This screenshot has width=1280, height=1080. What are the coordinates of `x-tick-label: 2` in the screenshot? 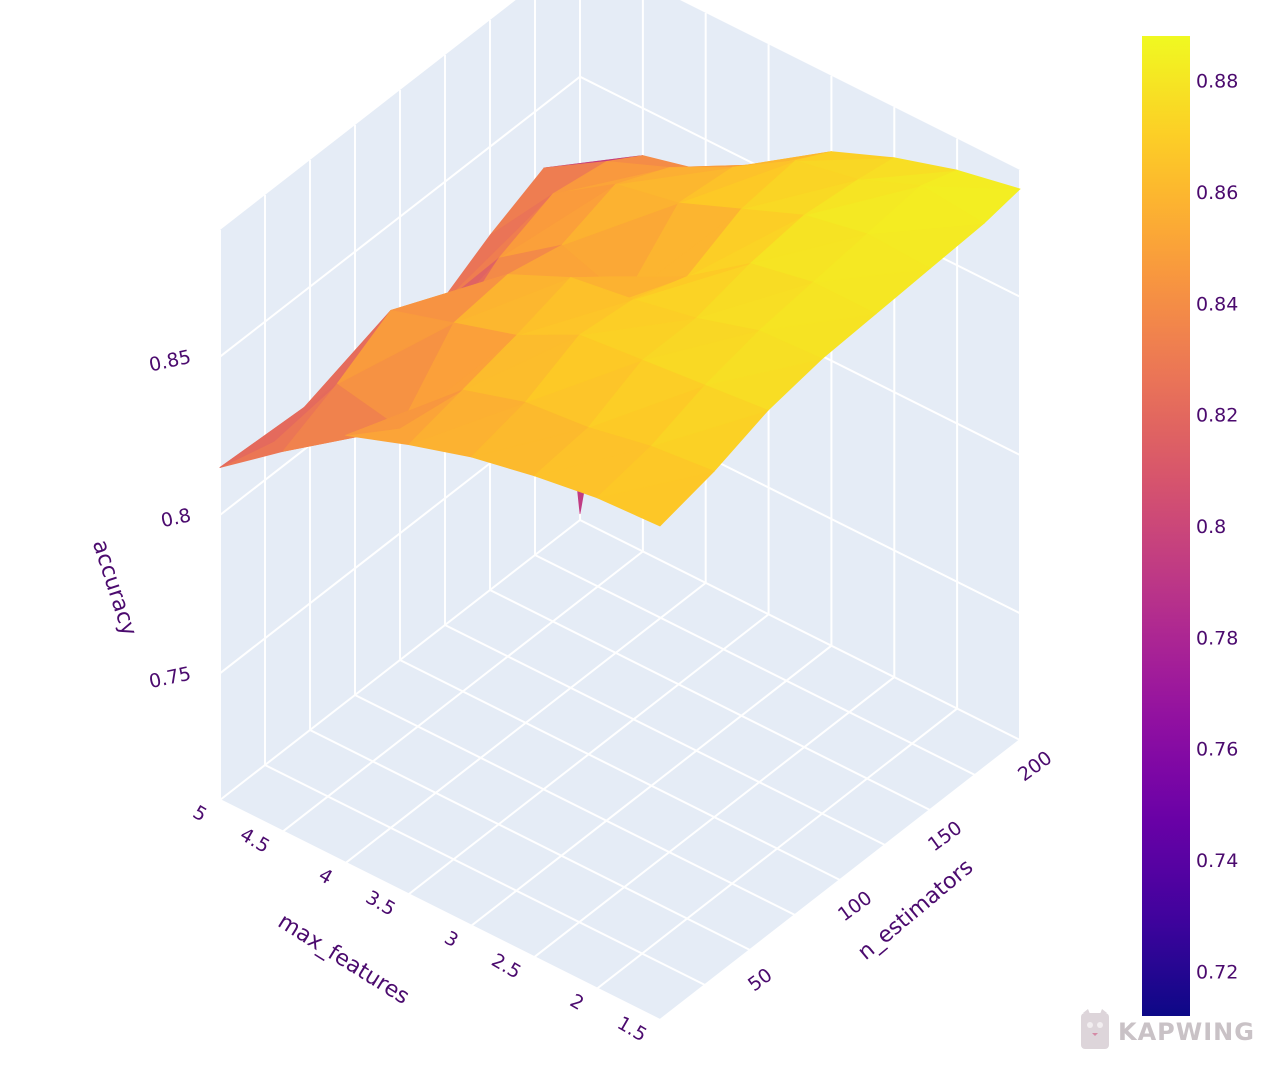 It's located at (576, 1002).